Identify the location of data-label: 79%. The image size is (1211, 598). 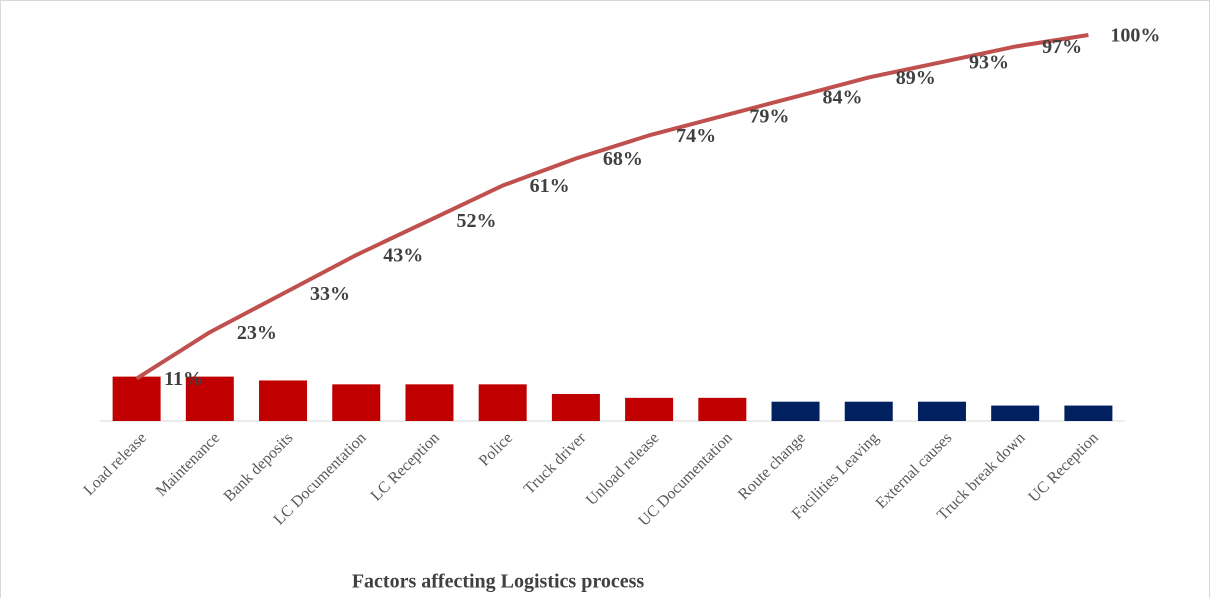
(769, 117).